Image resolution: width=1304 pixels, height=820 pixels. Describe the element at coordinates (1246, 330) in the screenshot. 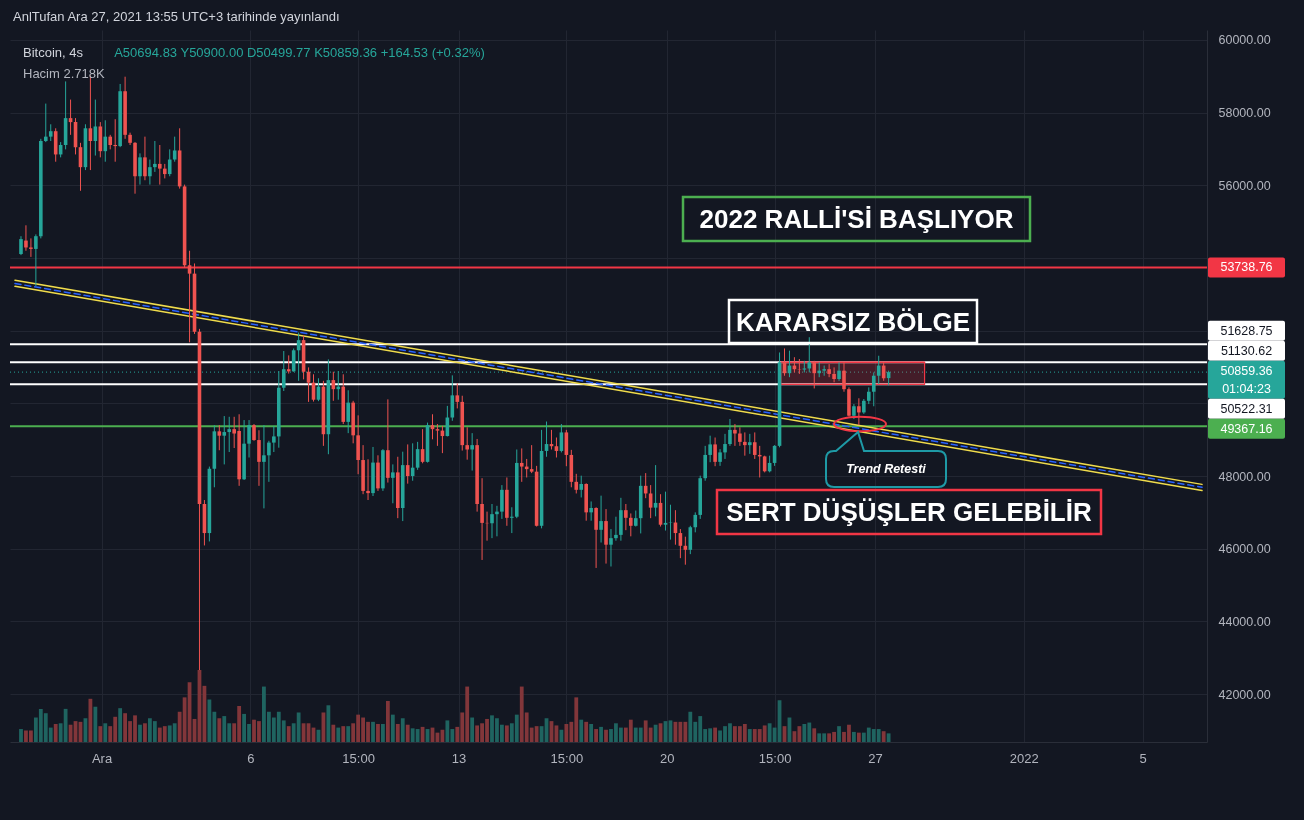

I see `ref-line-label: 51628.75` at that location.